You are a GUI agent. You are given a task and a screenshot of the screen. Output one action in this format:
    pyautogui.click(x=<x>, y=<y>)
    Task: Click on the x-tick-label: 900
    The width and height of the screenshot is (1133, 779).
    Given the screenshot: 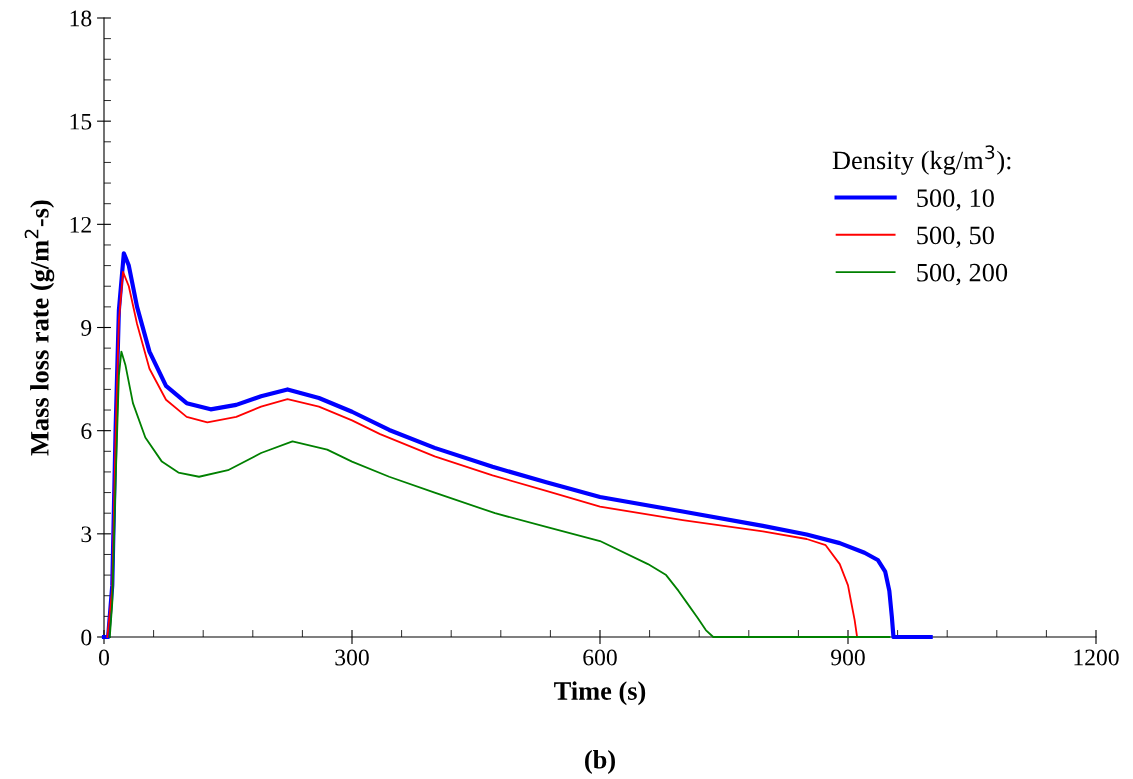 What is the action you would take?
    pyautogui.click(x=848, y=657)
    